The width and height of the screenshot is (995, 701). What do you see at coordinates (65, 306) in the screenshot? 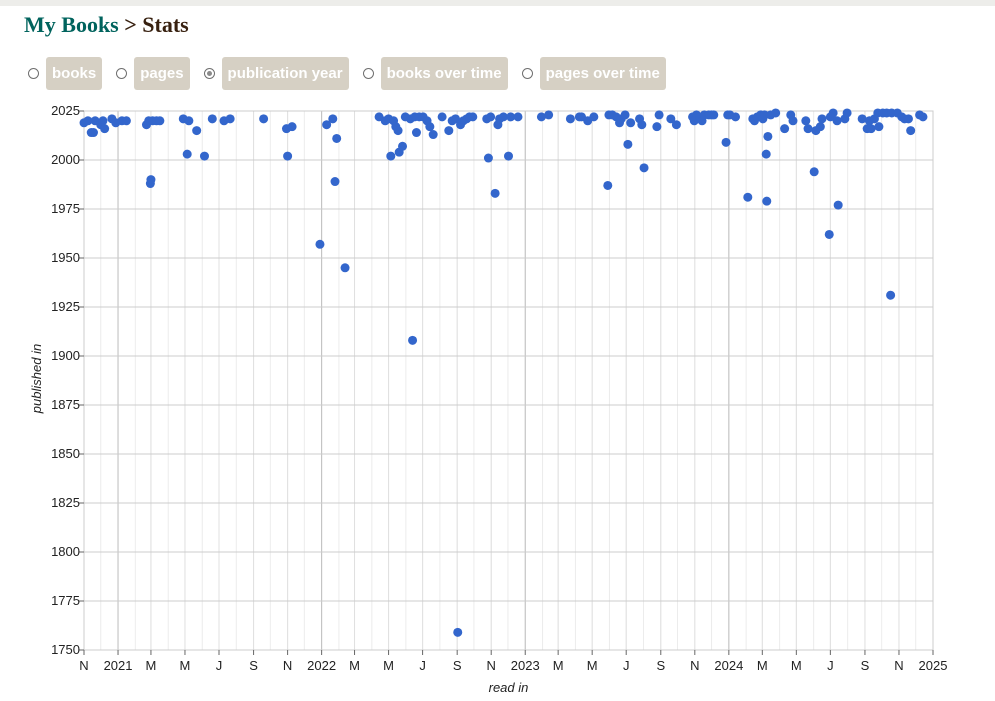
I see `y-tick-label: 1925` at bounding box center [65, 306].